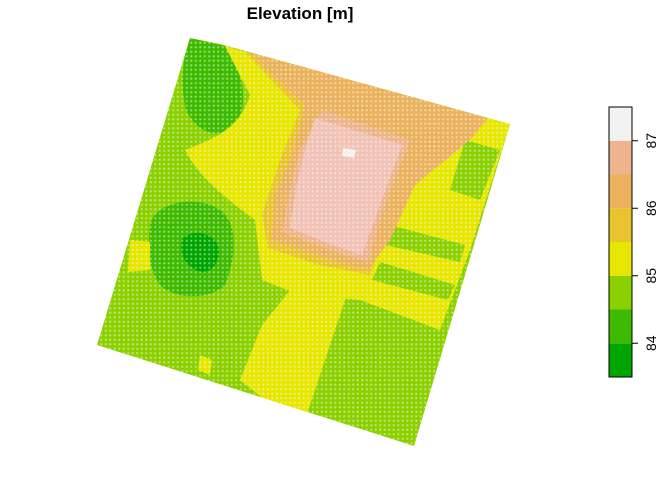 The height and width of the screenshot is (480, 672). Describe the element at coordinates (300, 13) in the screenshot. I see `map-title: Elevation [m]` at that location.